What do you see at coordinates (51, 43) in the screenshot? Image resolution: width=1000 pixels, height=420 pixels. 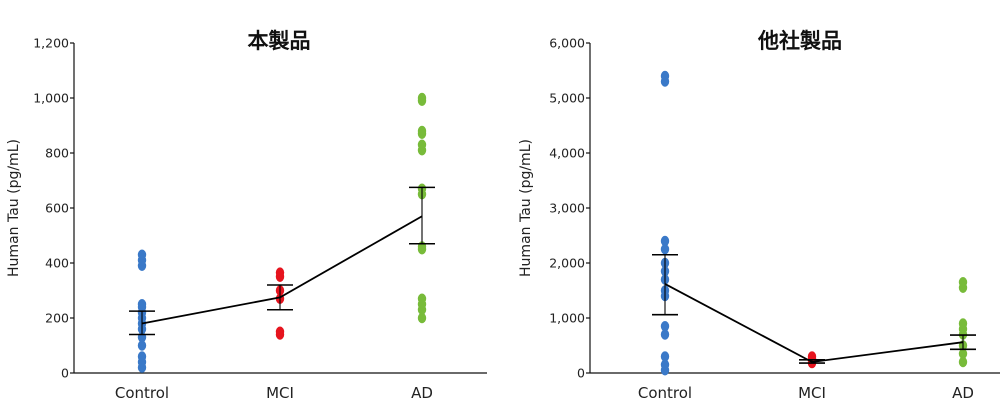 I see `y-tick-label: 1,200` at bounding box center [51, 43].